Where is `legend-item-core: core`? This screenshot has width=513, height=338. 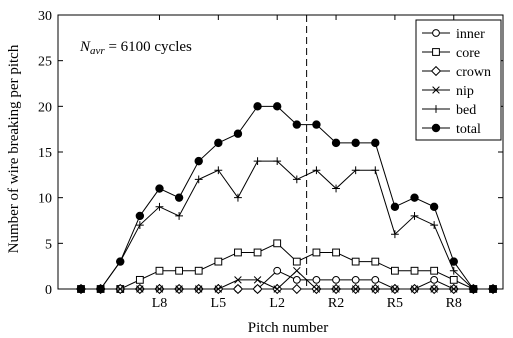
legend-item-core: core is located at coordinates (451, 53).